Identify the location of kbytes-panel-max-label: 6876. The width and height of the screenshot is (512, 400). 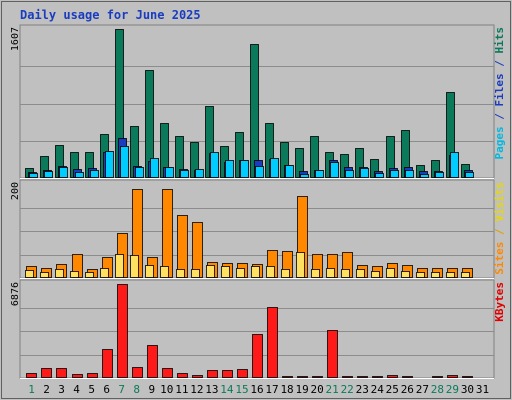
(15, 294).